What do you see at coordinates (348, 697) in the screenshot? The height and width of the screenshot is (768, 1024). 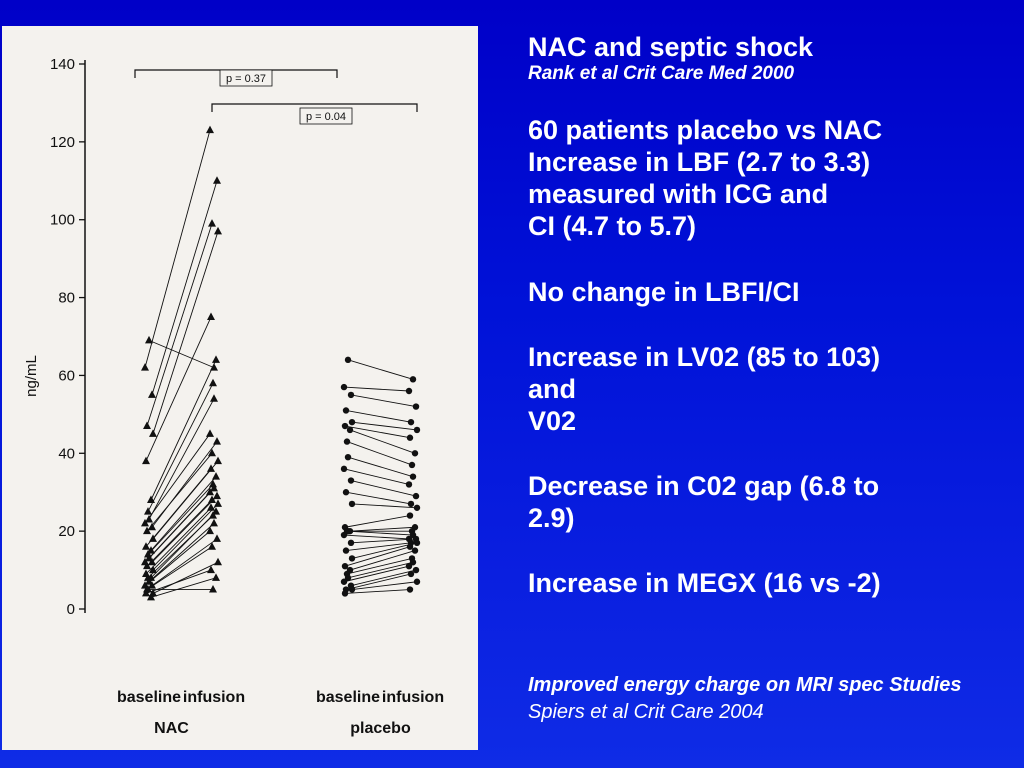 I see `x-category-label-2: baseline` at bounding box center [348, 697].